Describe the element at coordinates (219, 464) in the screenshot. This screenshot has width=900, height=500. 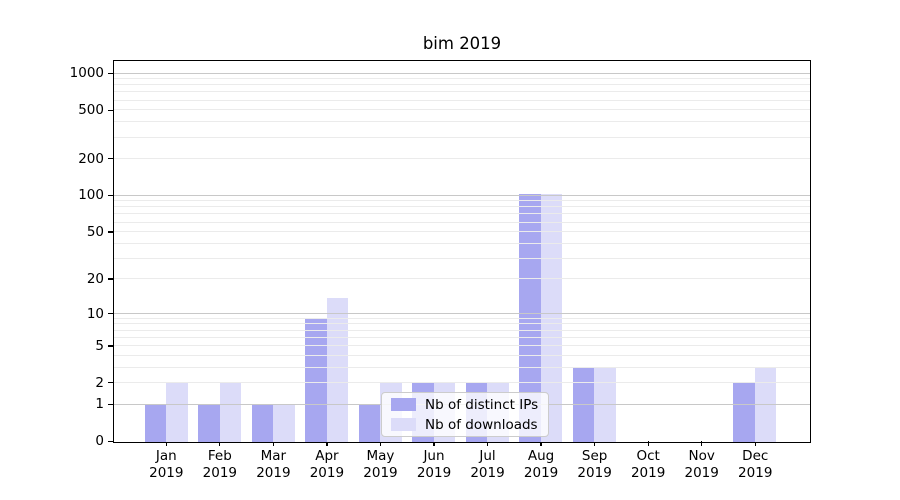
I see `x-tick-label-feb: Feb 2019` at that location.